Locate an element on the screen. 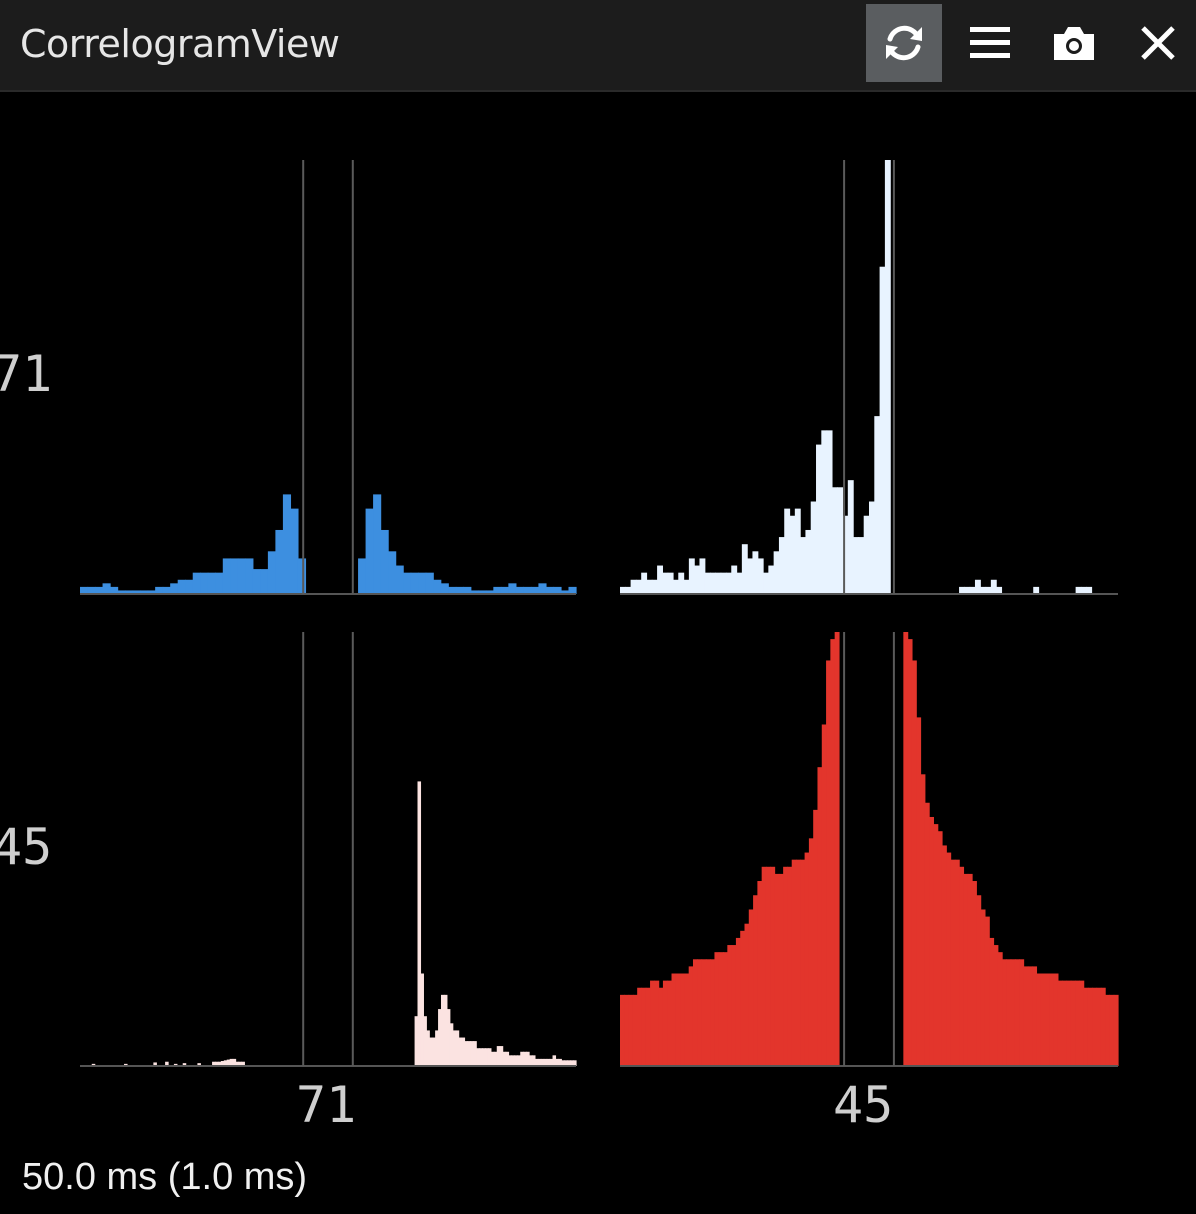 The image size is (1196, 1214). row-label-71: 71 is located at coordinates (26, 374).